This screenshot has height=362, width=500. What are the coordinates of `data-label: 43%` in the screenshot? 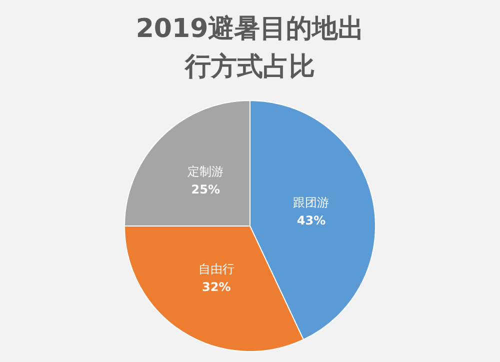 It's located at (311, 220).